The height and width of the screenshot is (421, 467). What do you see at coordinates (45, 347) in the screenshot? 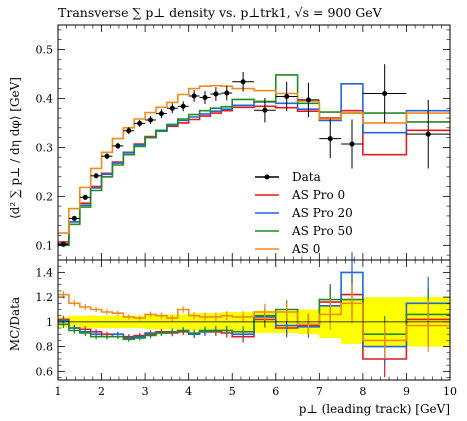
I see `ratio-y-tick-label: 0.8` at bounding box center [45, 347].